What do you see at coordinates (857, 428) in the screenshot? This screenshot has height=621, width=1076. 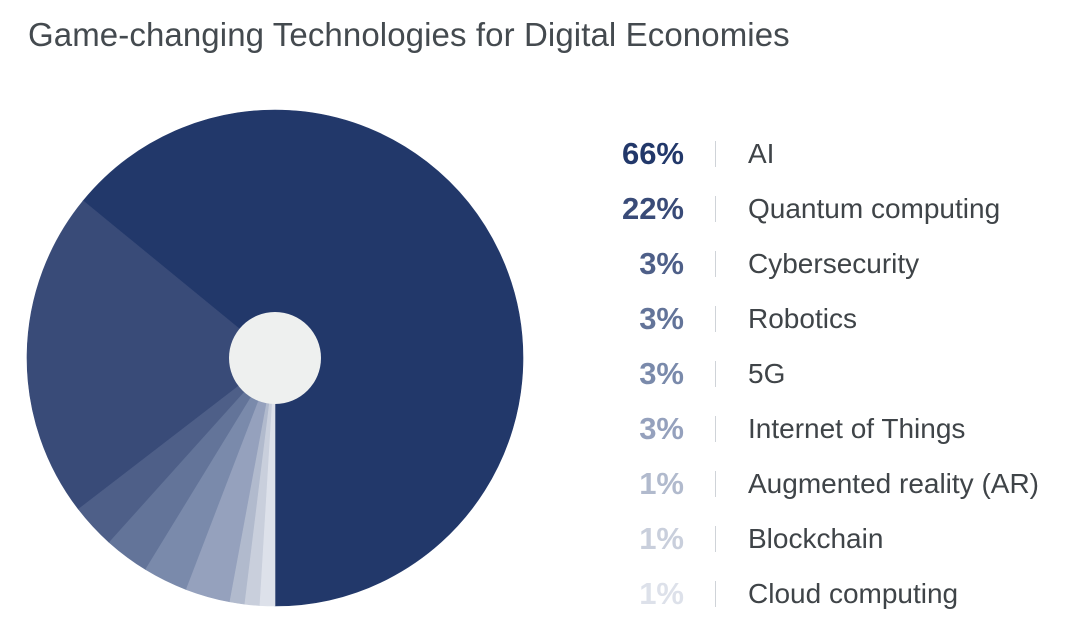 I see `legend-label: Internet of Things` at bounding box center [857, 428].